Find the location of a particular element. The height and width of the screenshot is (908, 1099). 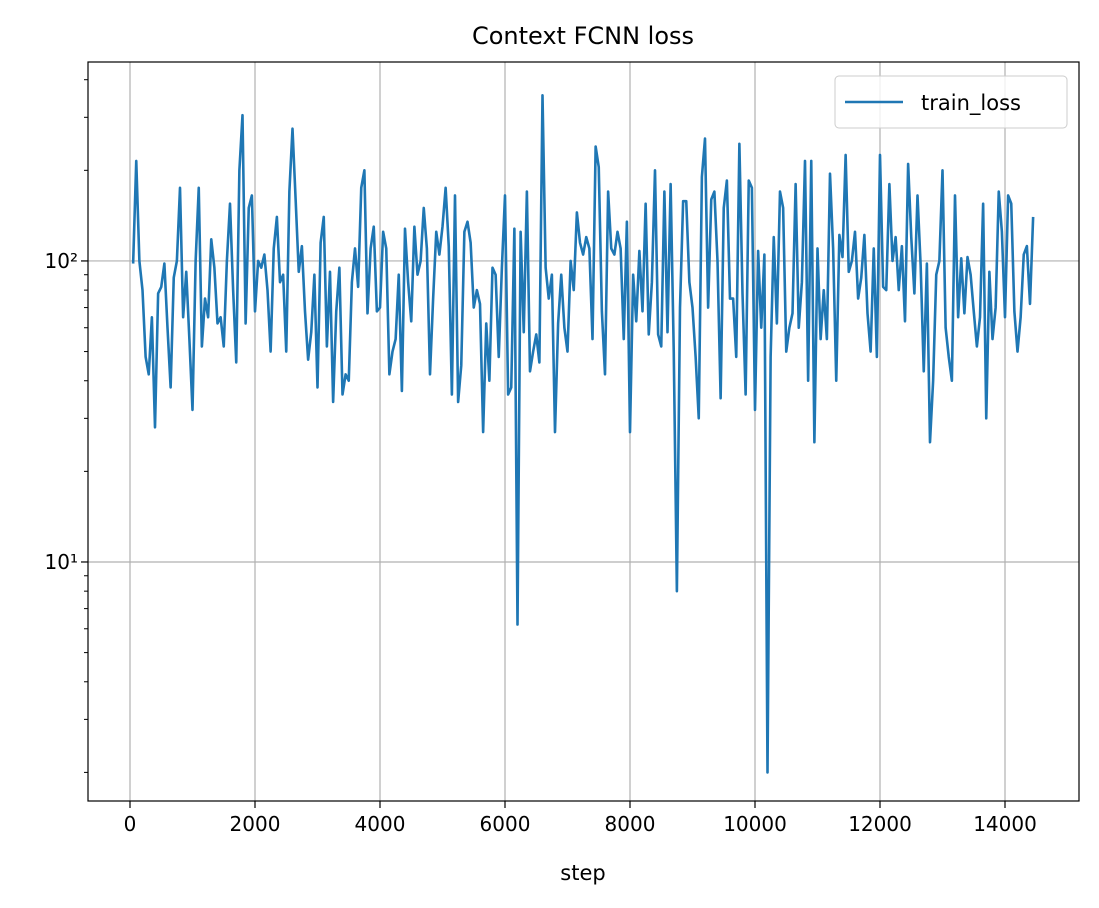

x-tick-label: 0 is located at coordinates (130, 824).